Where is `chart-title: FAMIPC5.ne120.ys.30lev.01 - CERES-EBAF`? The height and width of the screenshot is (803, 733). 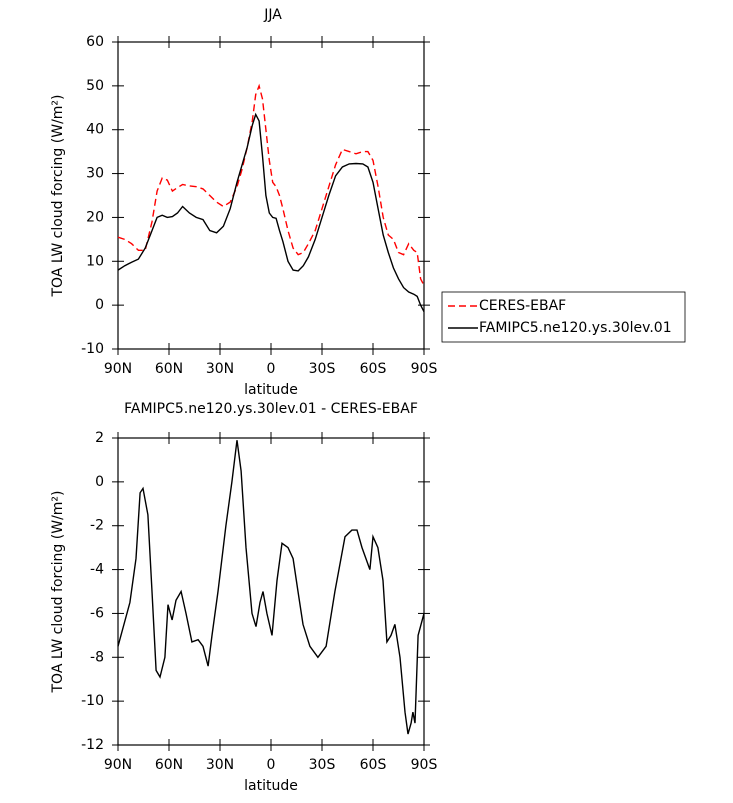
chart-title: FAMIPC5.ne120.ys.30lev.01 - CERES-EBAF is located at coordinates (271, 409).